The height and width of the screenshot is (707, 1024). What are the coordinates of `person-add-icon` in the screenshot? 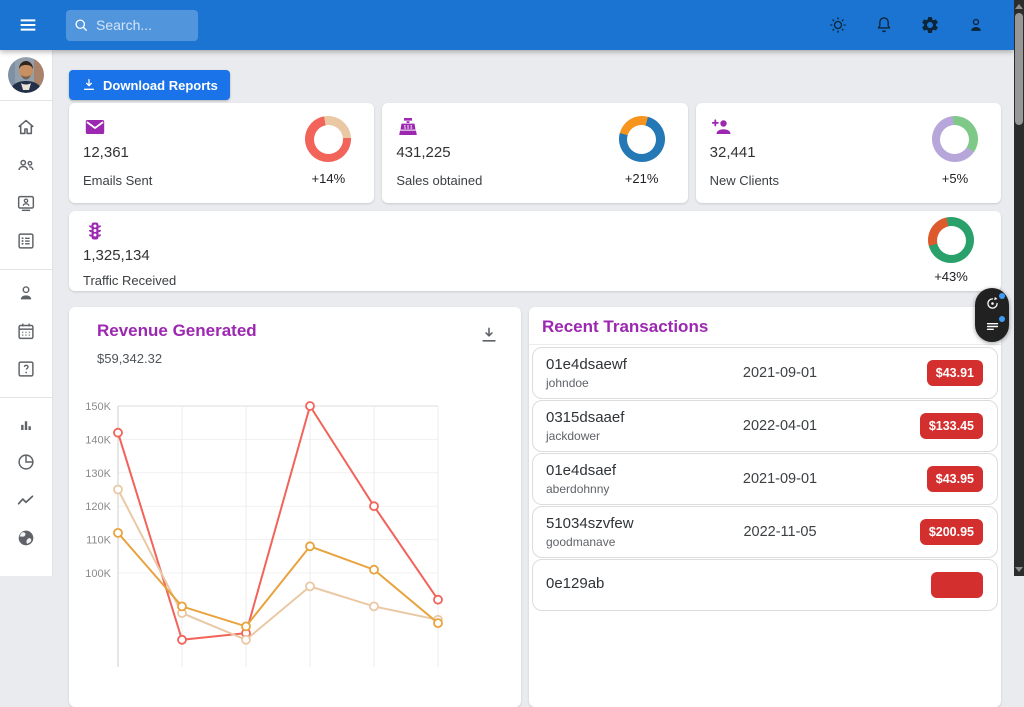 It's located at (722, 127).